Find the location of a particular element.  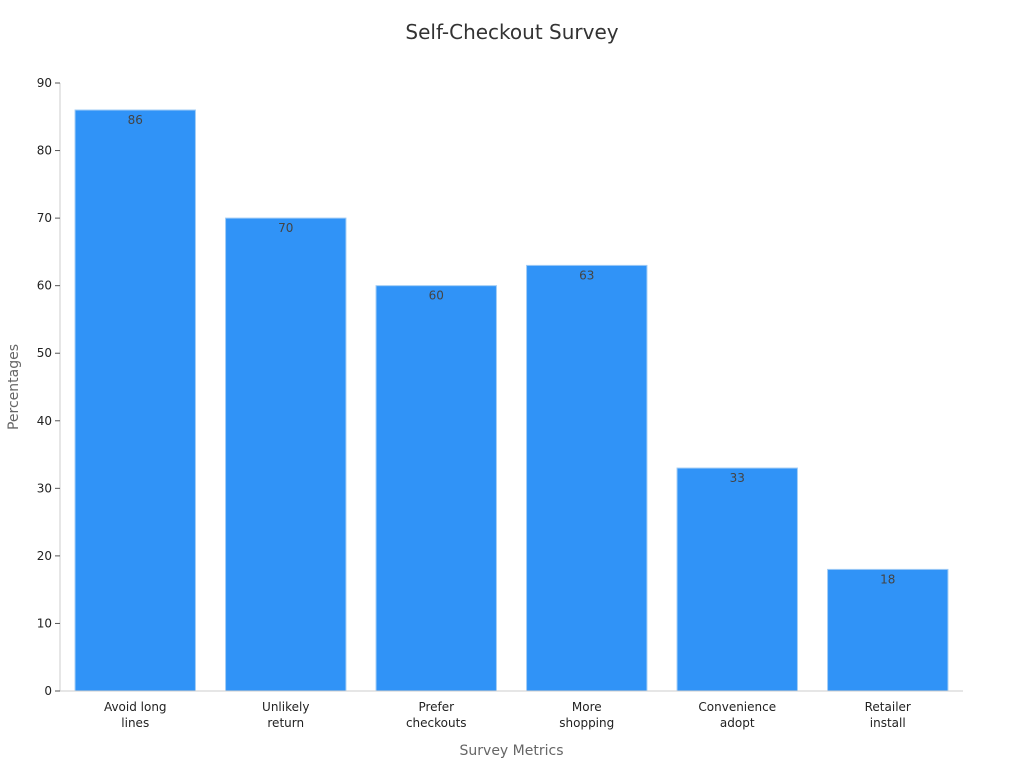

category-label: Unlikely return is located at coordinates (285, 715).